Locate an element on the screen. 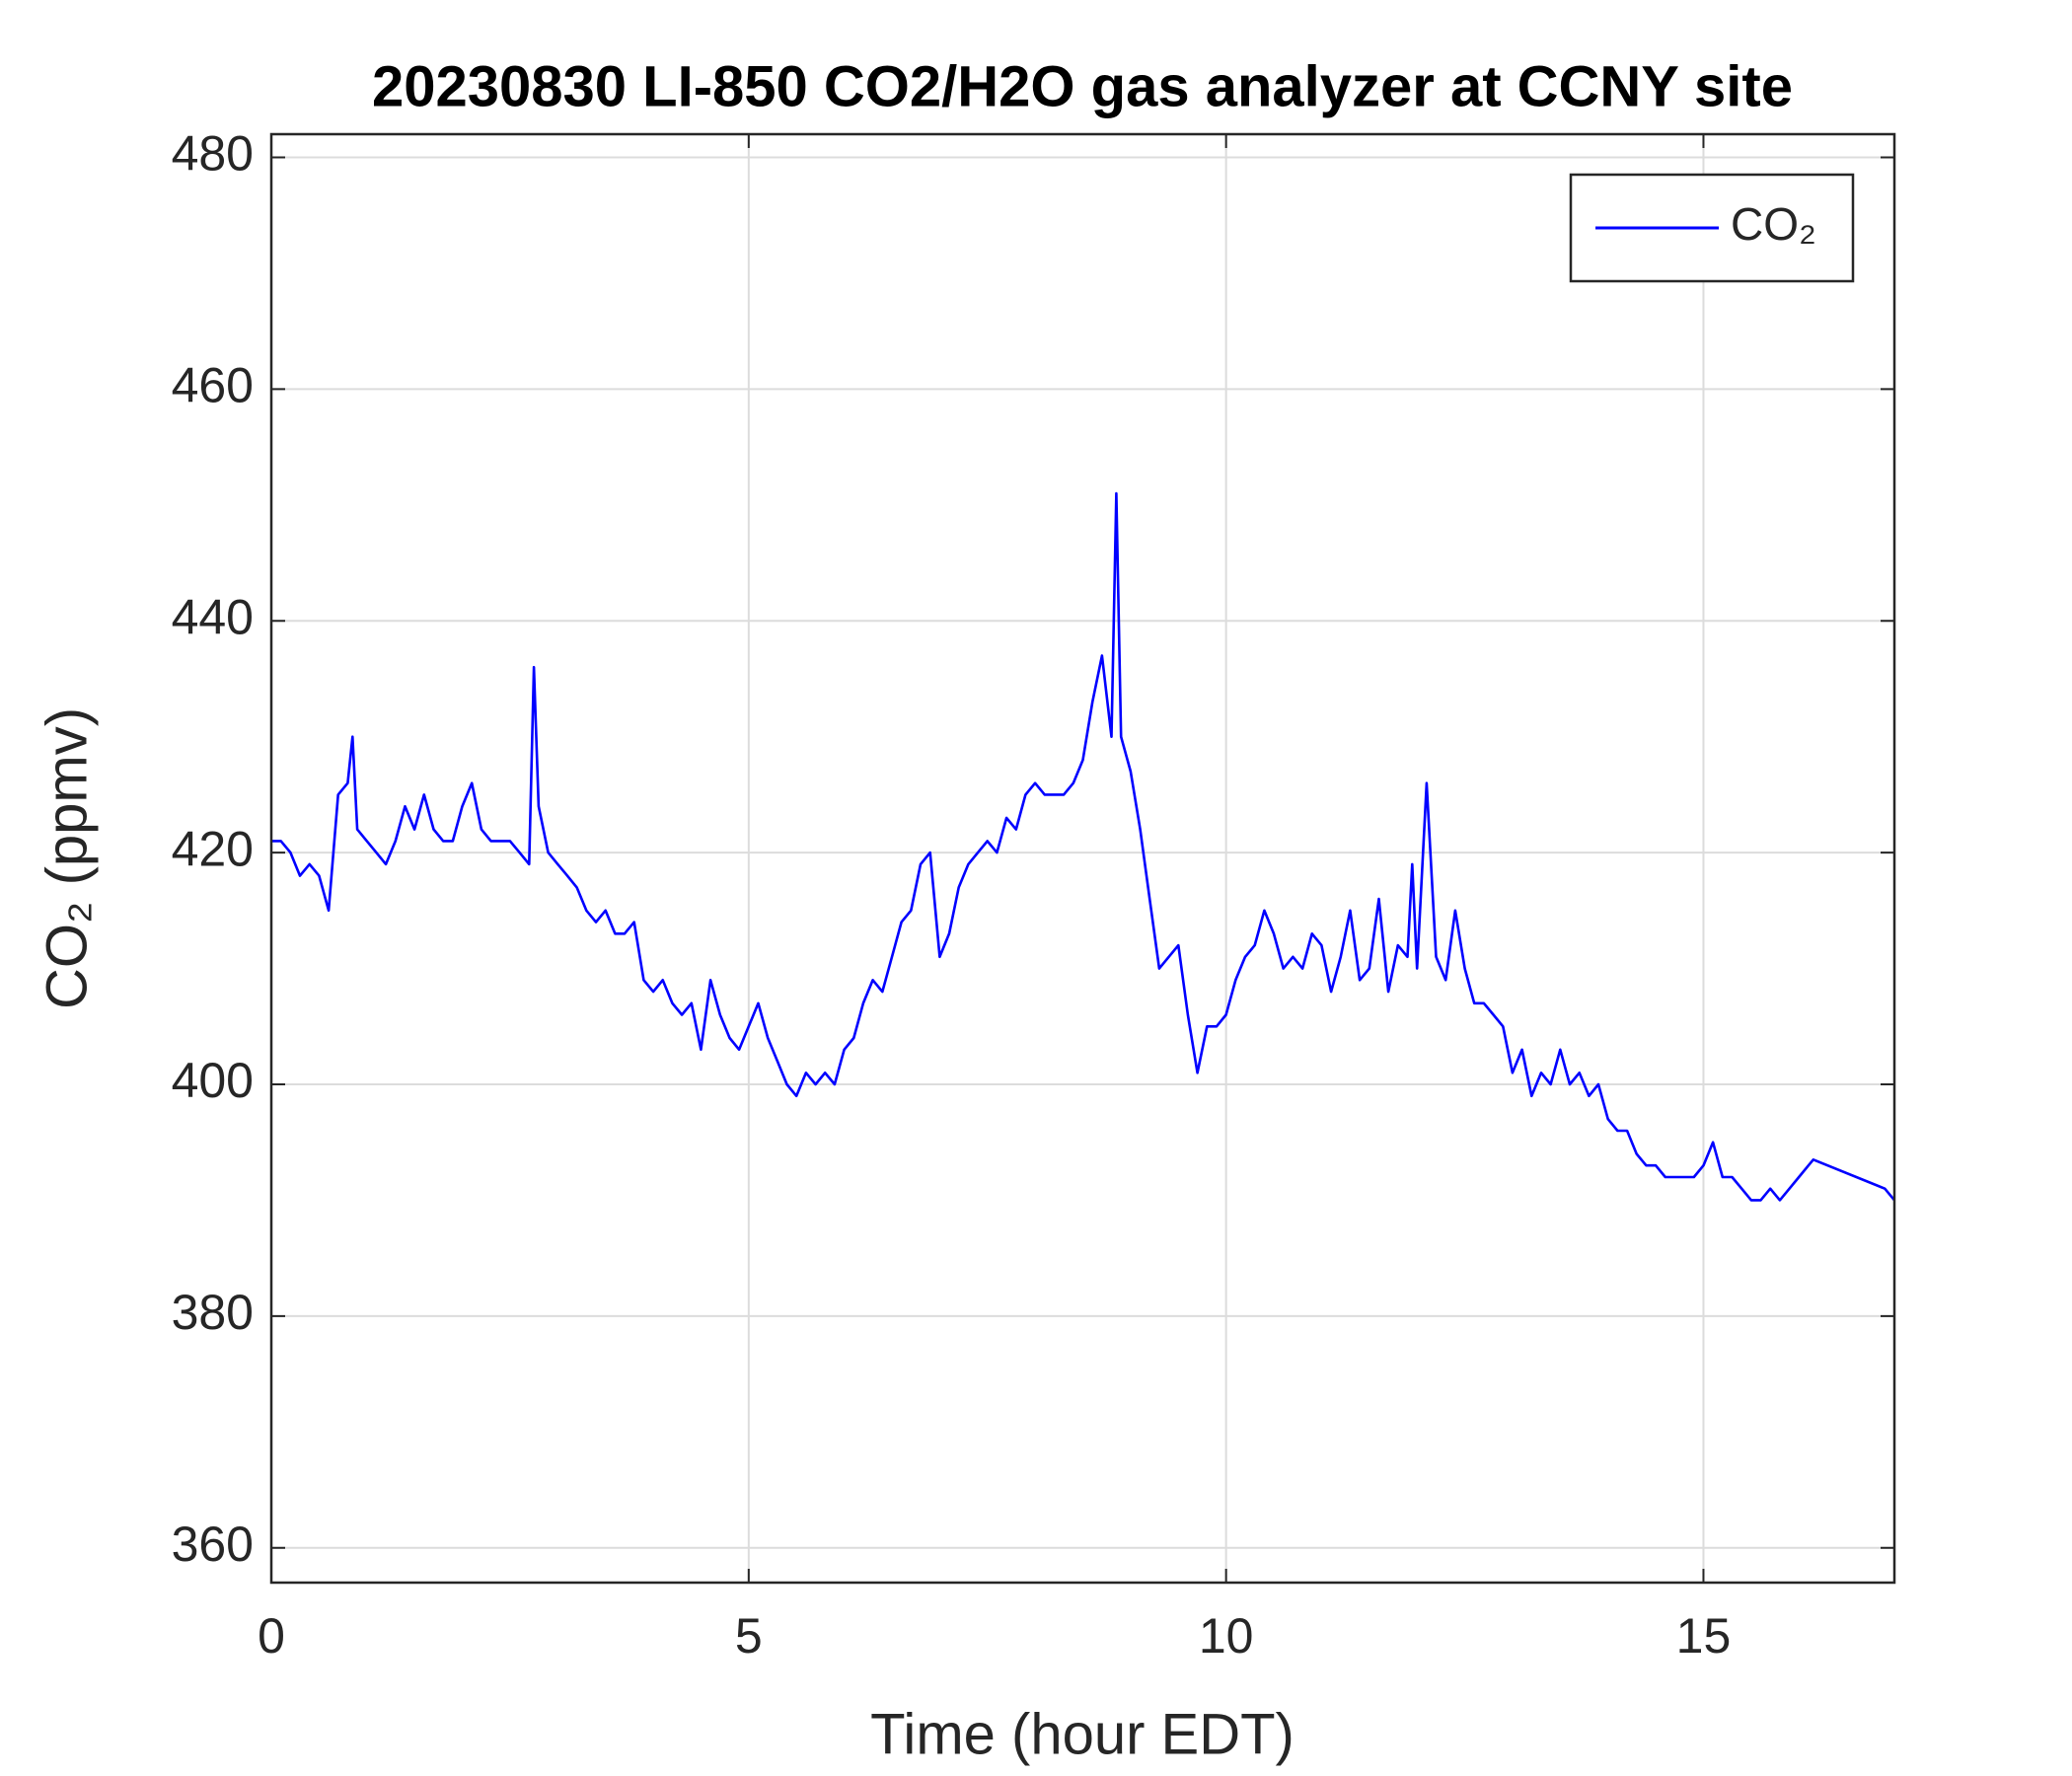 This screenshot has height=1776, width=2072. y-axis-label: CO₂ (ppmv) is located at coordinates (67, 858).